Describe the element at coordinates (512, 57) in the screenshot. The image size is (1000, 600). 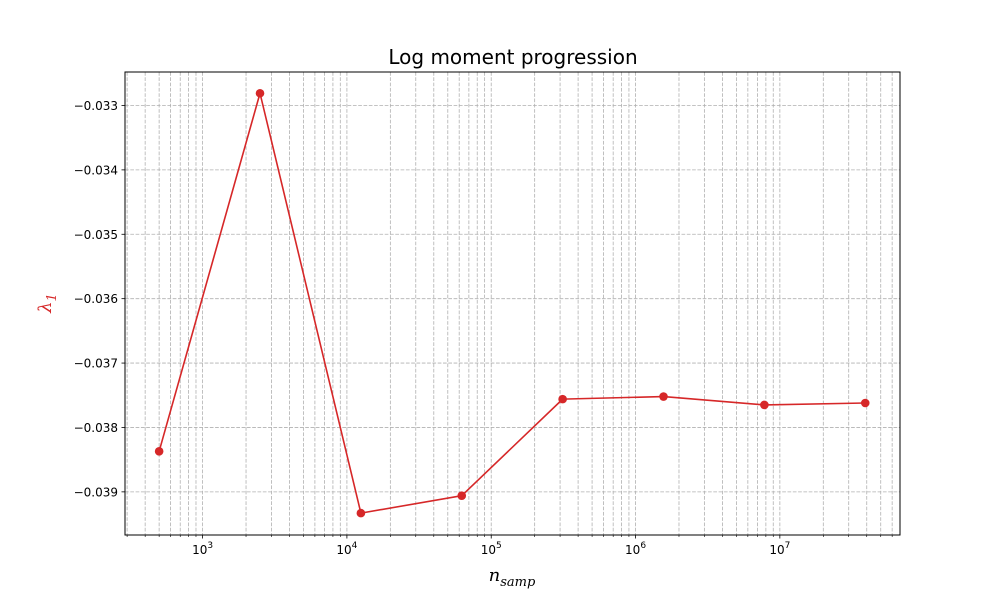
I see `chart-title: Log moment progression` at that location.